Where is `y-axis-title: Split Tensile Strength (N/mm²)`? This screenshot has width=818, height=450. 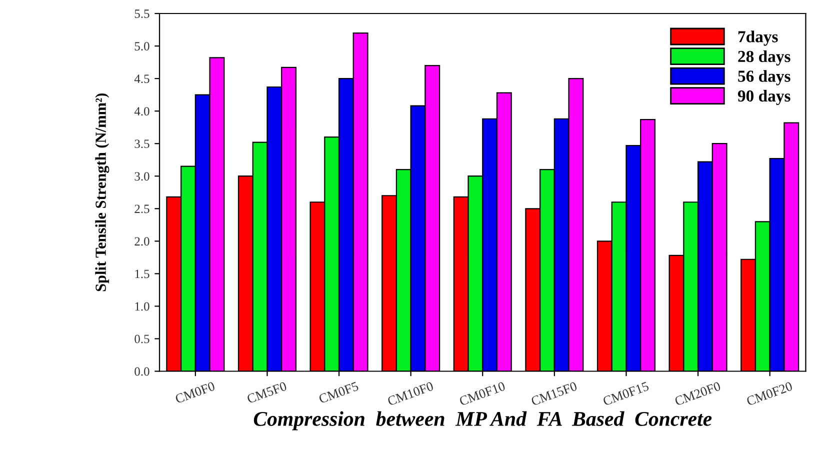
y-axis-title: Split Tensile Strength (N/mm²) is located at coordinates (102, 192).